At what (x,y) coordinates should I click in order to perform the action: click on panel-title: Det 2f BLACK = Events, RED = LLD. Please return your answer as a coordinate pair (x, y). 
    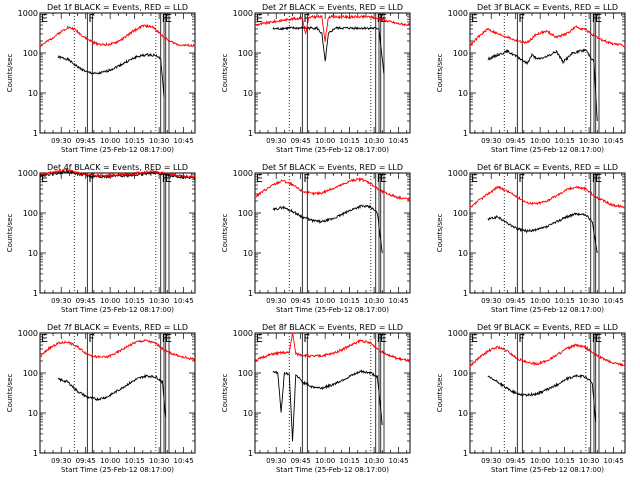
    Looking at the image, I should click on (332, 7).